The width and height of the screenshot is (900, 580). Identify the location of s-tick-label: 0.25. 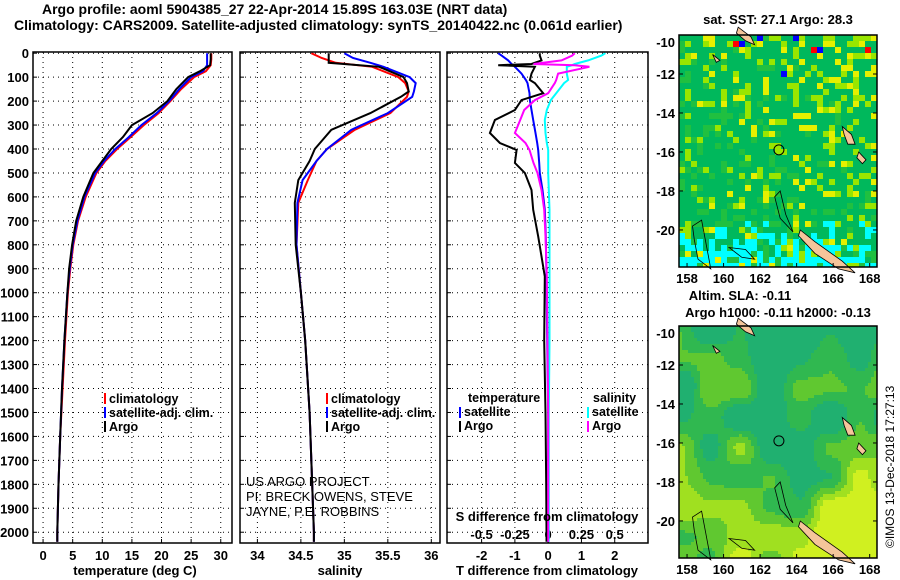
(581, 534).